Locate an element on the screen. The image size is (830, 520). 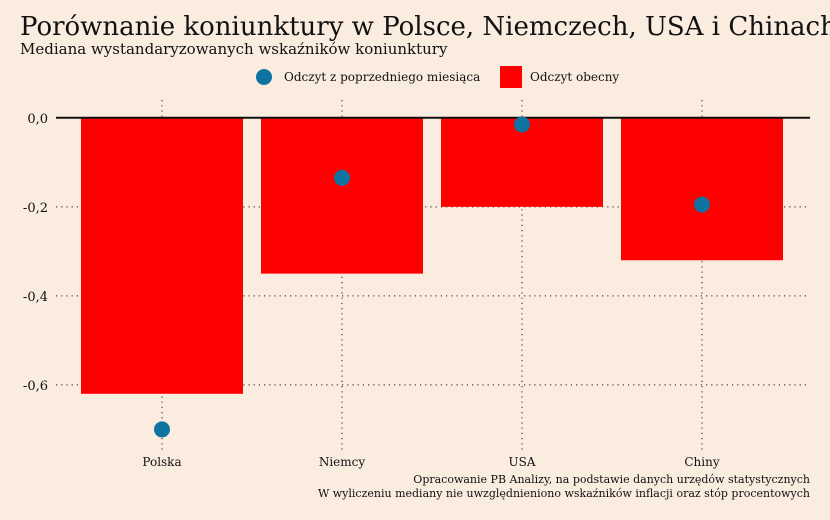
point-polska is located at coordinates (162, 429).